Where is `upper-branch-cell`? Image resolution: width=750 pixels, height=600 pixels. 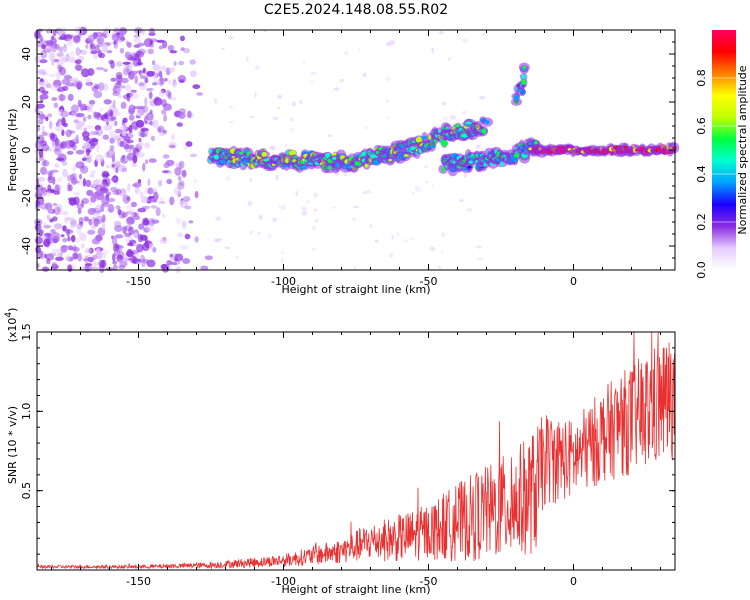
upper-branch-cell is located at coordinates (523, 77).